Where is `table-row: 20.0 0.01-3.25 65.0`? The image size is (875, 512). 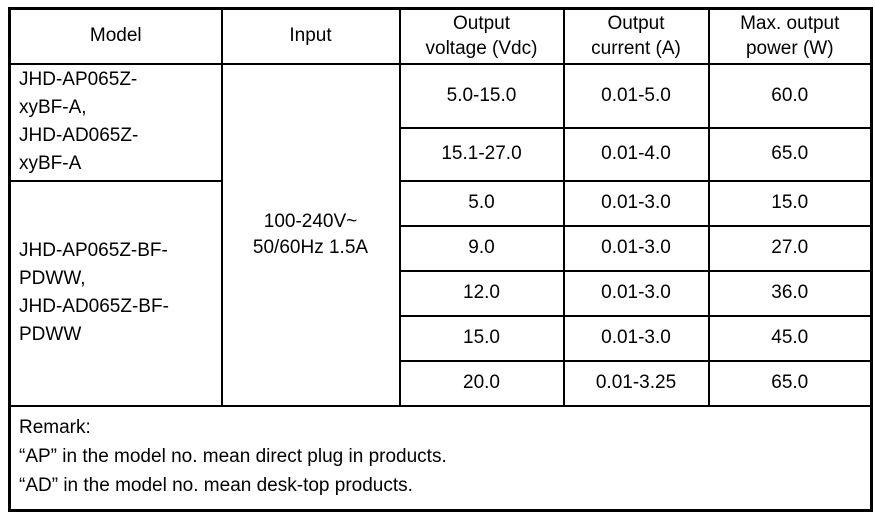 table-row: 20.0 0.01-3.25 65.0 is located at coordinates (441, 383).